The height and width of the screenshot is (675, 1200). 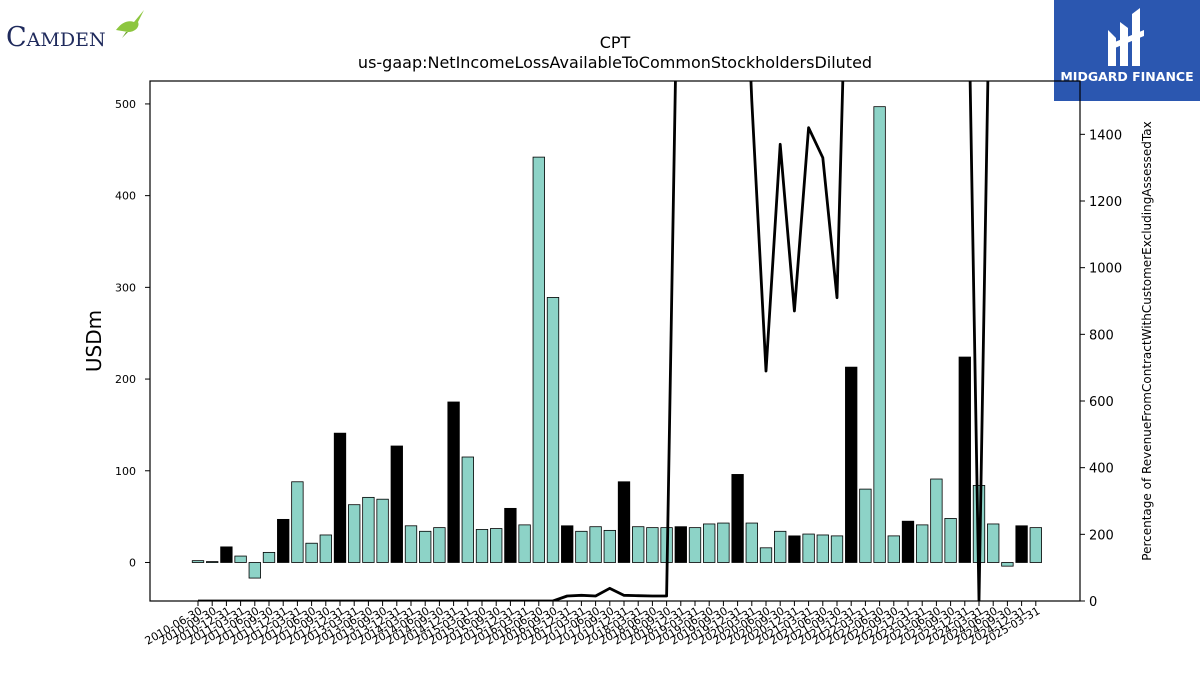 What do you see at coordinates (1126, 37) in the screenshot?
I see `midgard-logo-icon` at bounding box center [1126, 37].